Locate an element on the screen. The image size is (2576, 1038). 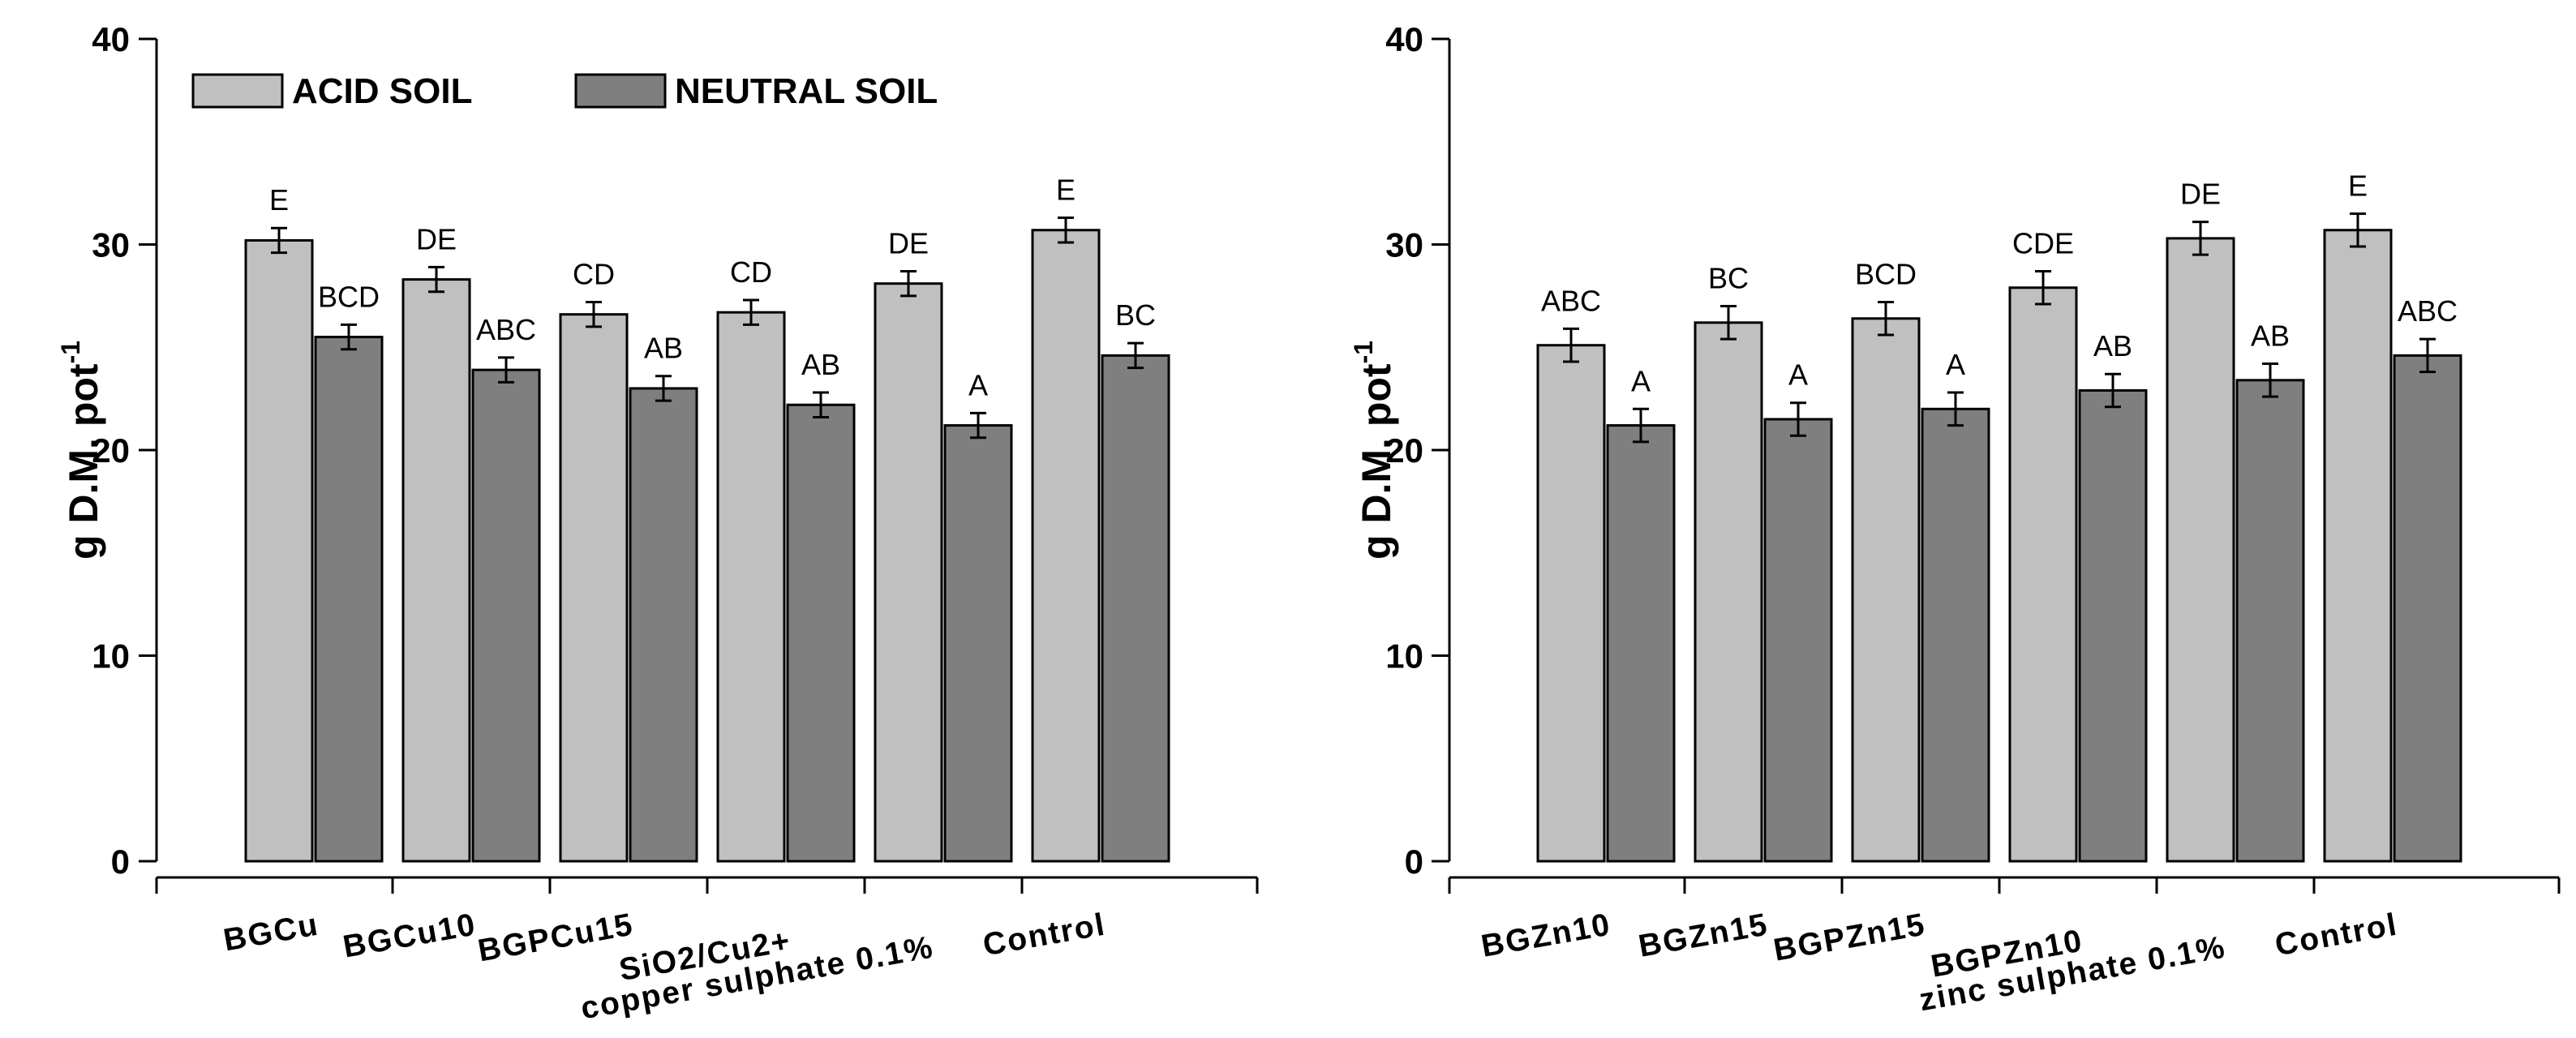
legend-swatch-neutral-soil is located at coordinates (620, 91).